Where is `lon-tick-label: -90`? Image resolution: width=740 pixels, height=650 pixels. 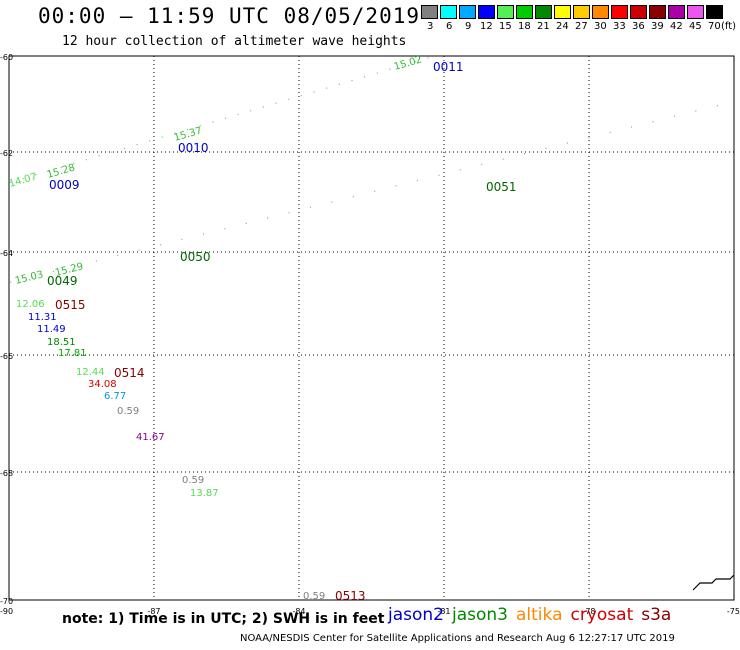 lon-tick-label: -90 is located at coordinates (6, 611).